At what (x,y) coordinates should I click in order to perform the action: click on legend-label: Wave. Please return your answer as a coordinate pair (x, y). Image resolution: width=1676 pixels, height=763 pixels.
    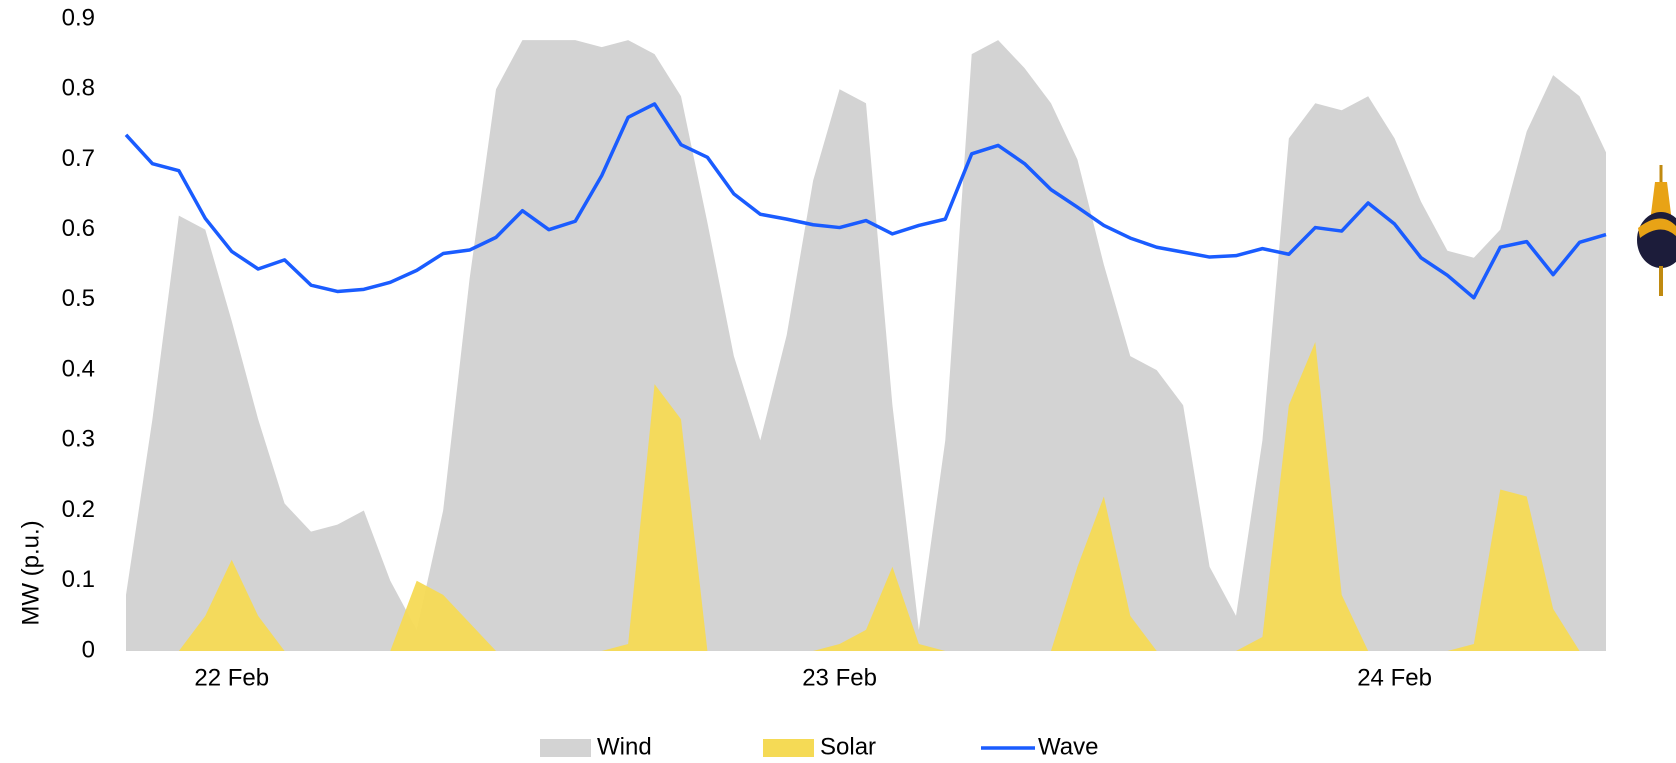
    Looking at the image, I should click on (1068, 746).